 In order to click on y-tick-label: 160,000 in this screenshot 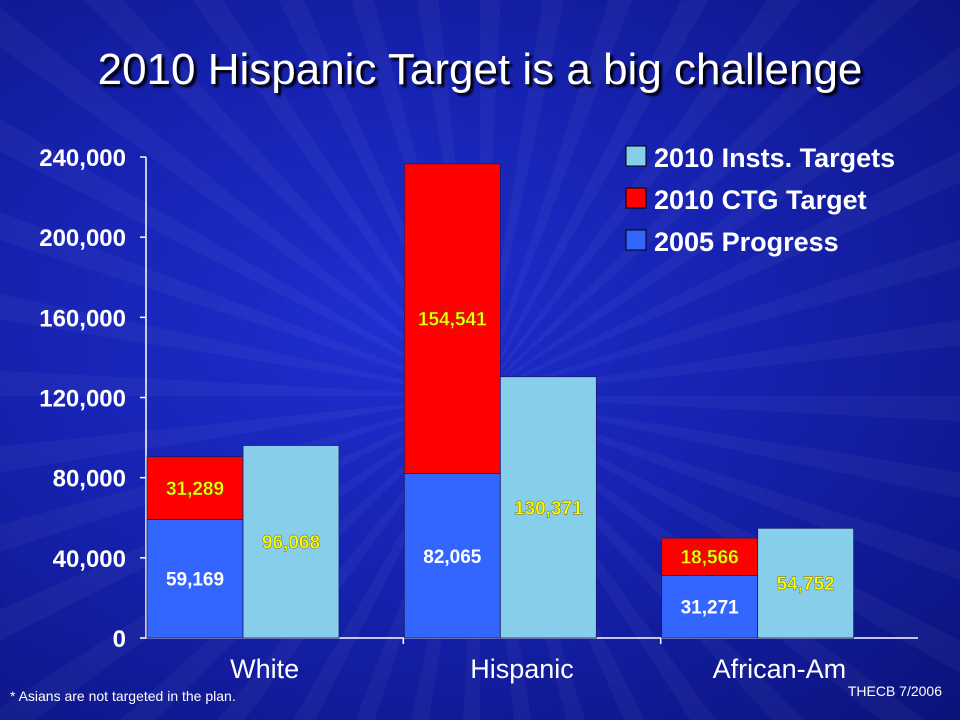, I will do `click(82, 318)`.